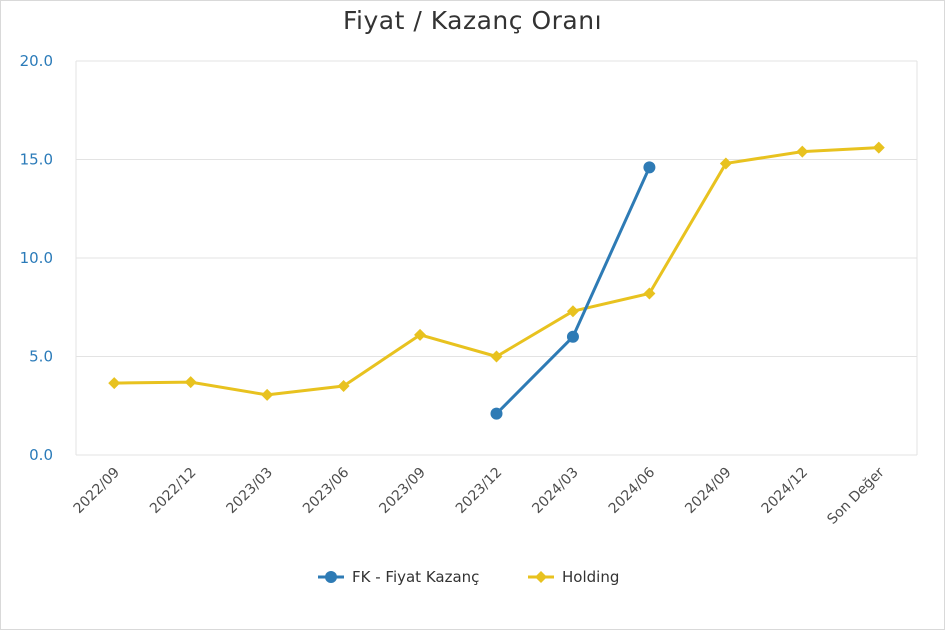 Image resolution: width=945 pixels, height=630 pixels. I want to click on x-tick-label: 2023/06, so click(326, 490).